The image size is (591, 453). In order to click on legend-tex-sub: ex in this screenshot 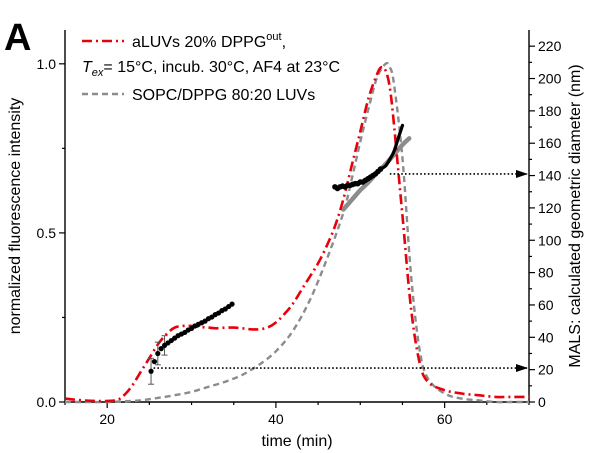, I will do `click(98, 73)`.